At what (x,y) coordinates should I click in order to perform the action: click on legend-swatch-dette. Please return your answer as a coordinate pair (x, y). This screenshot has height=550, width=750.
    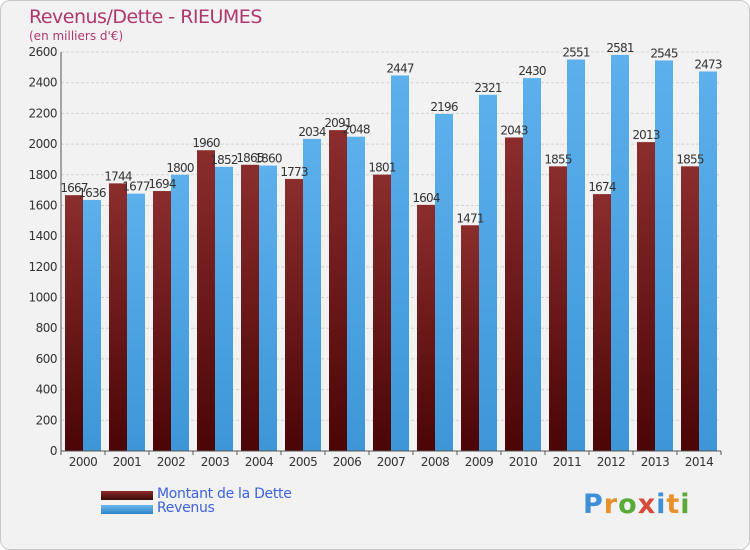
    Looking at the image, I should click on (127, 495).